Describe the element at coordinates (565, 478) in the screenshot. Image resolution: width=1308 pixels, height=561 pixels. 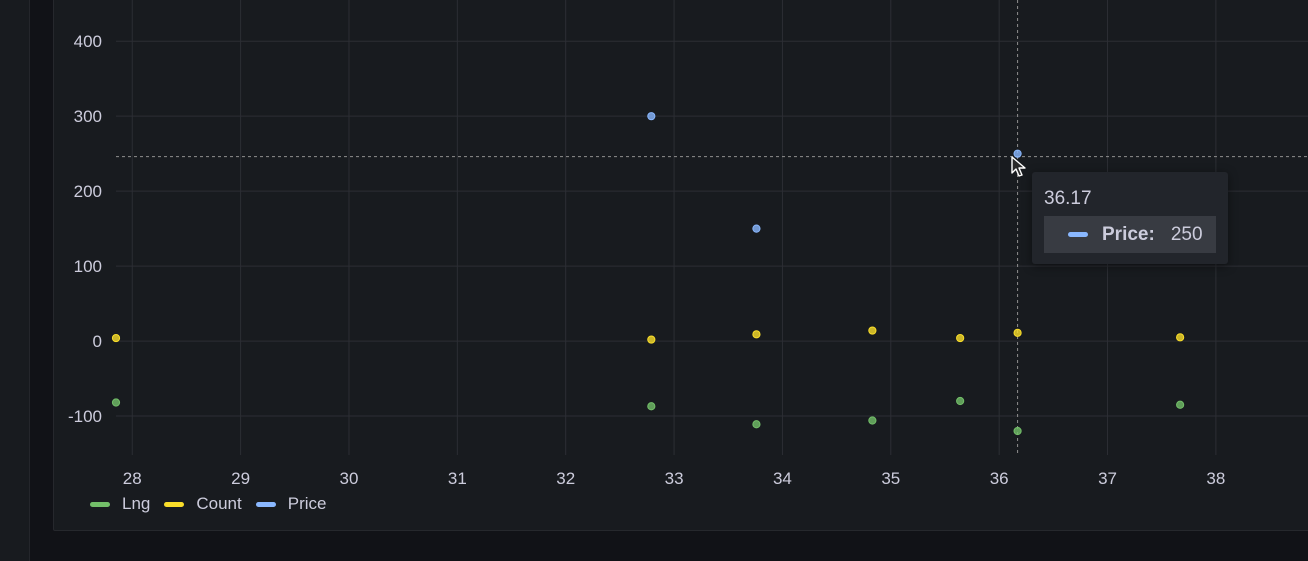
I see `x-tick-label: 32` at that location.